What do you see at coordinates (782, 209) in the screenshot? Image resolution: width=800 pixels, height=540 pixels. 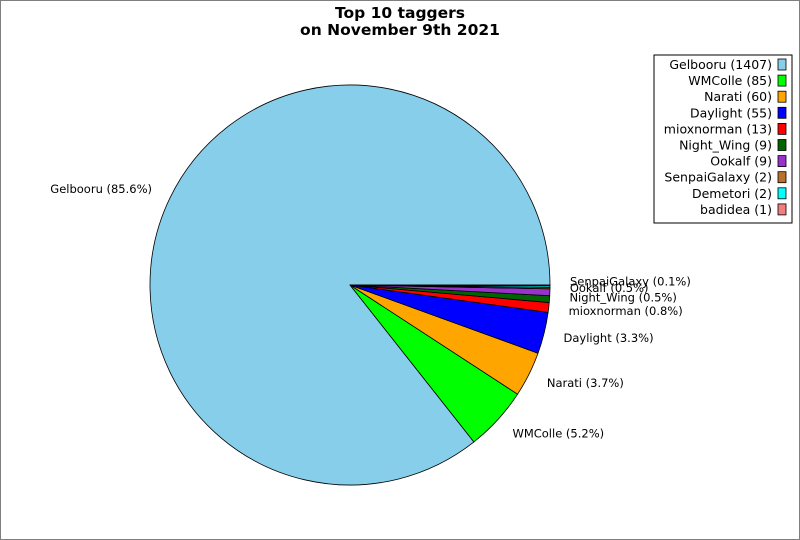 I see `legend-swatch-badidea` at bounding box center [782, 209].